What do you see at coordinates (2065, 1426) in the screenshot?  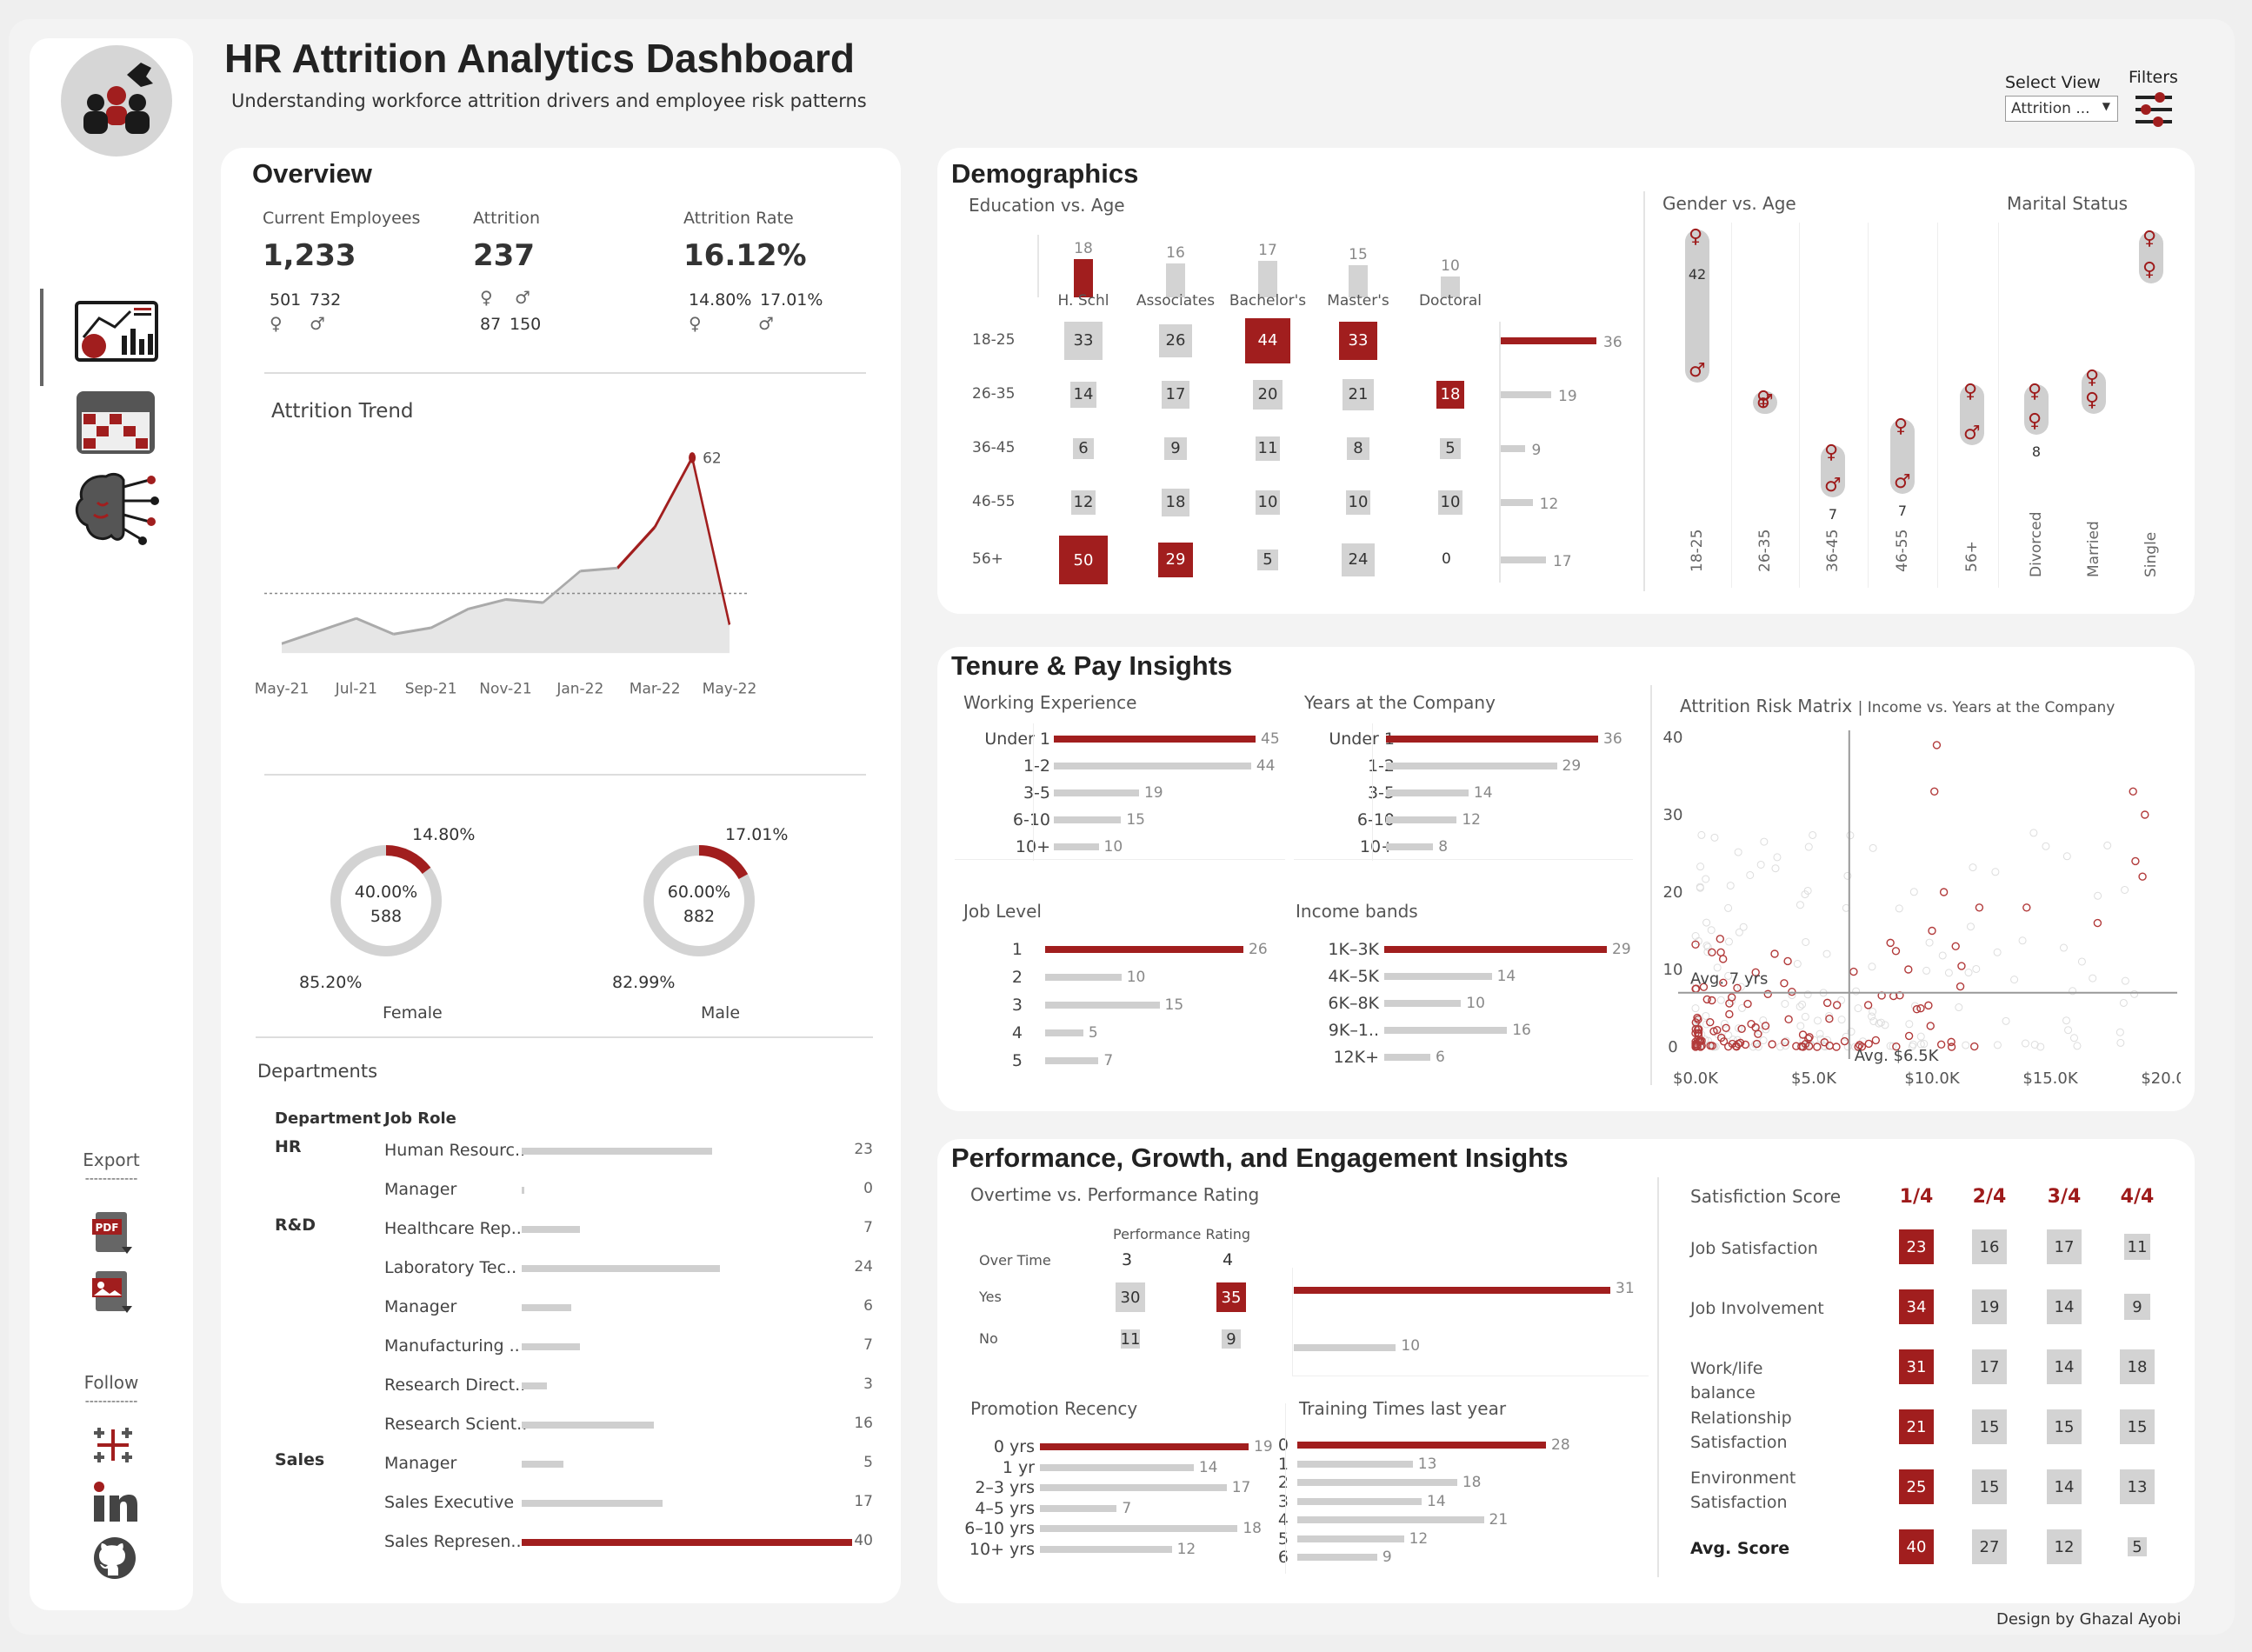 I see `satisfaction-cell: 15` at bounding box center [2065, 1426].